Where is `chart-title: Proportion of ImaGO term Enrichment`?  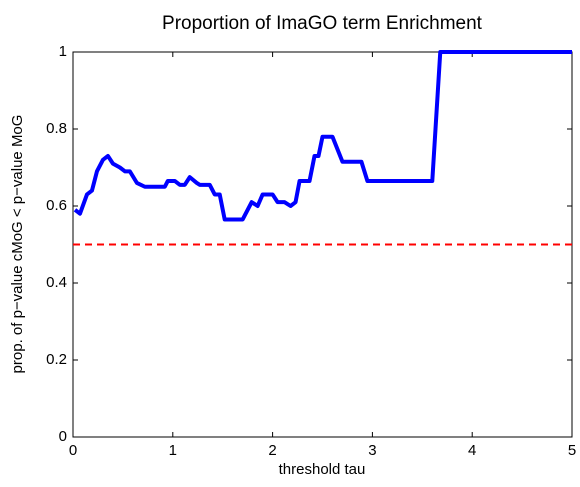
chart-title: Proportion of ImaGO term Enrichment is located at coordinates (322, 23).